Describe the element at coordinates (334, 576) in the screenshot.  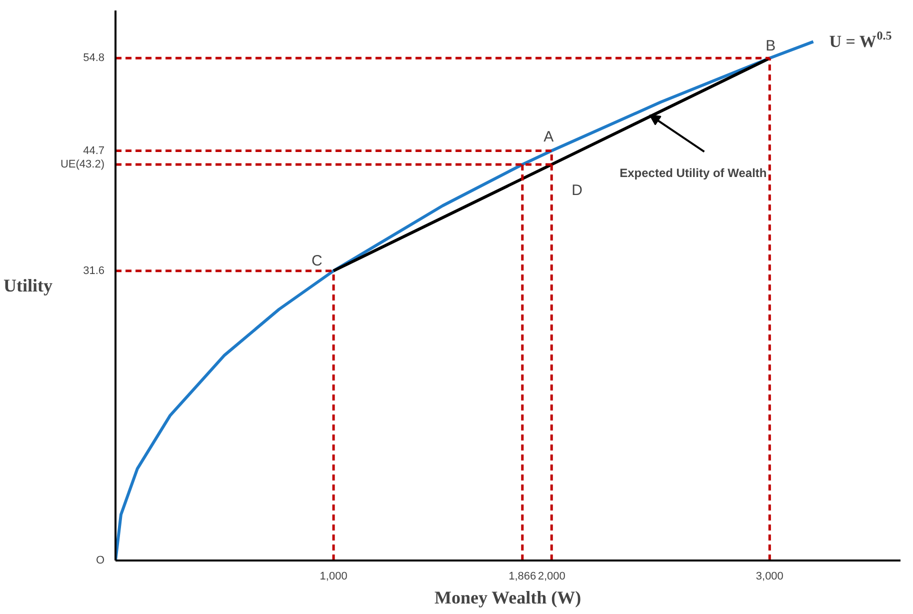
I see `x-tick-label: 1,000` at that location.